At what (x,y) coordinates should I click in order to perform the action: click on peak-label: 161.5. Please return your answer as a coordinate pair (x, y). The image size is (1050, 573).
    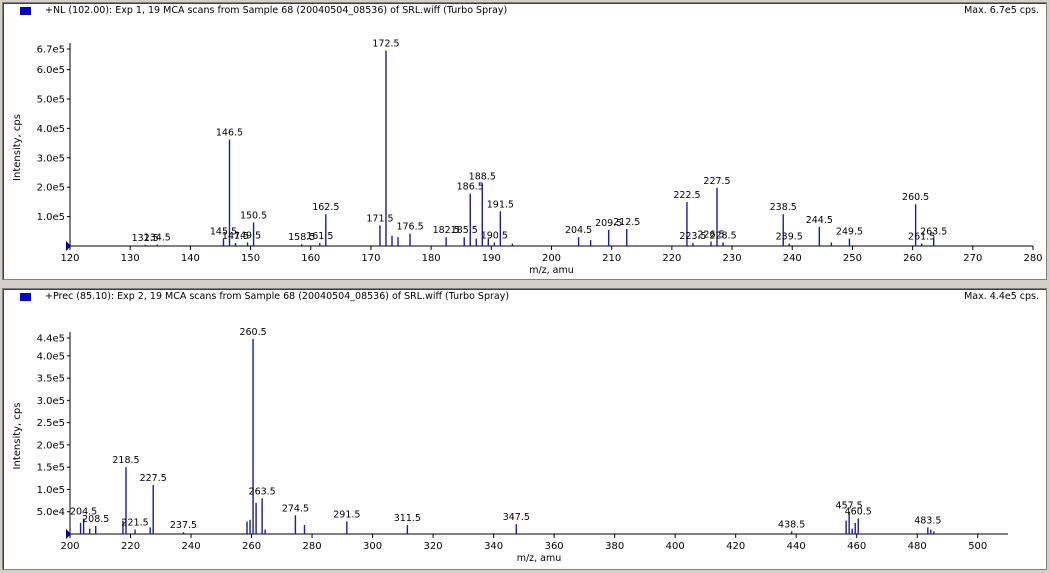
    Looking at the image, I should click on (319, 236).